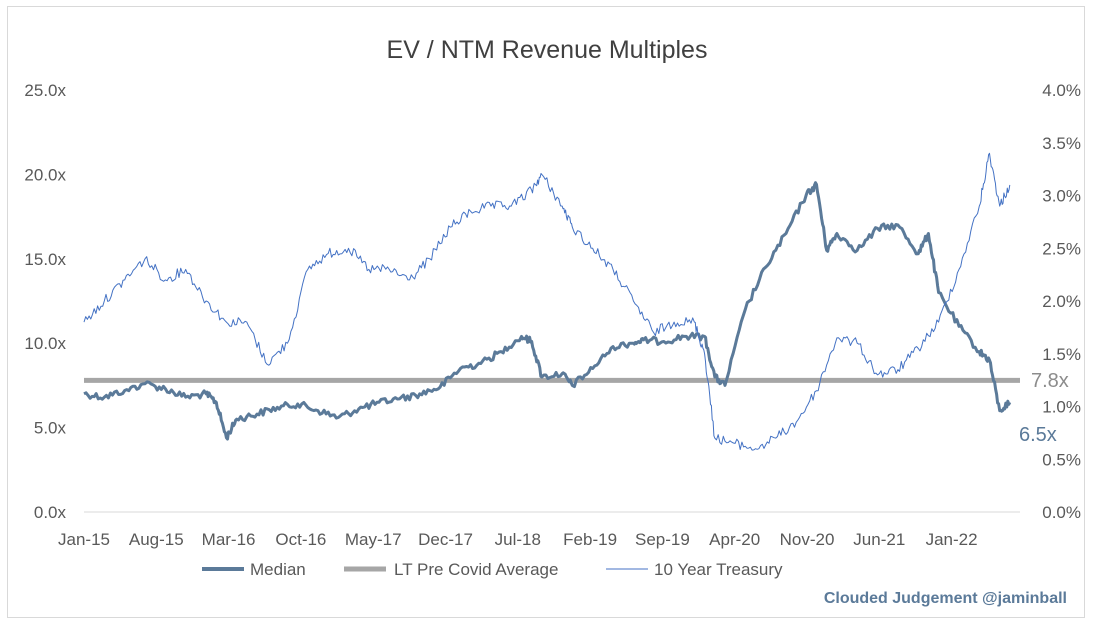 This screenshot has width=1095, height=629. I want to click on x-tick-label: Jan-15, so click(84, 539).